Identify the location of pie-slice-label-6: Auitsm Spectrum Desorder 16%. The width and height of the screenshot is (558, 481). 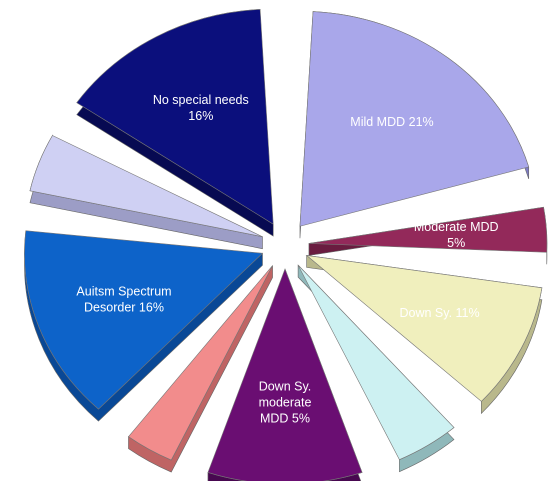
(123, 299).